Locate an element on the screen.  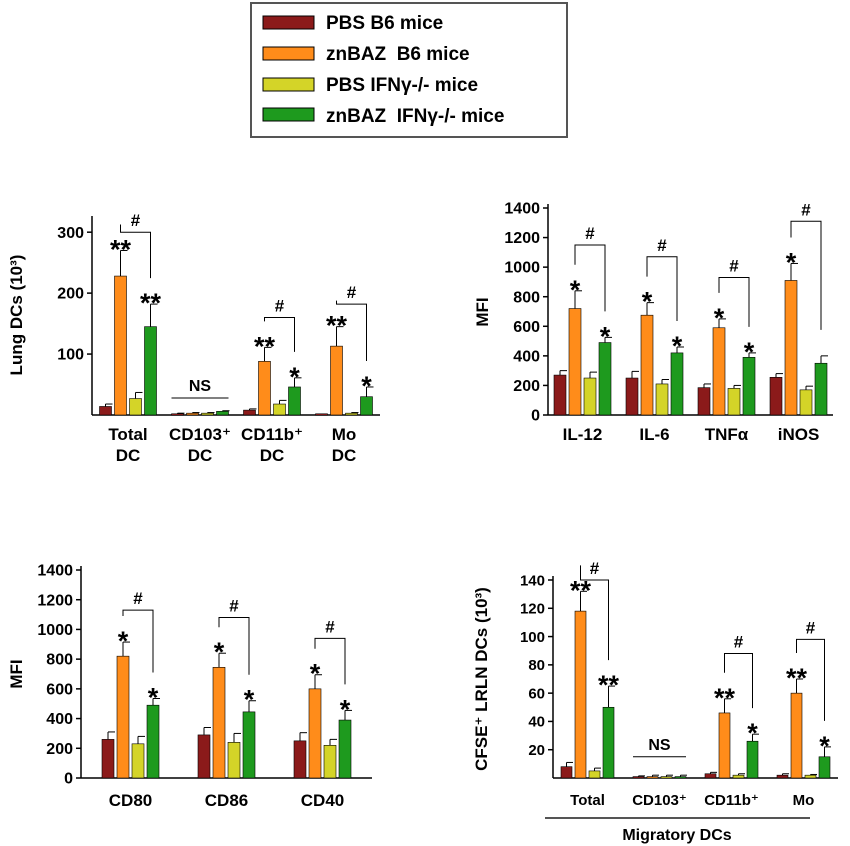
y-tick-label: 20 is located at coordinates (536, 750).